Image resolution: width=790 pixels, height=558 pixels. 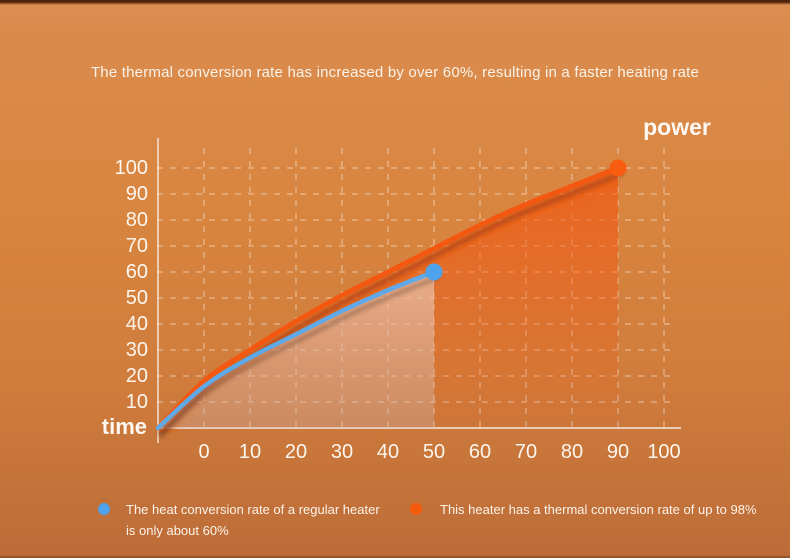 What do you see at coordinates (136, 272) in the screenshot?
I see `y-tick-60: 60` at bounding box center [136, 272].